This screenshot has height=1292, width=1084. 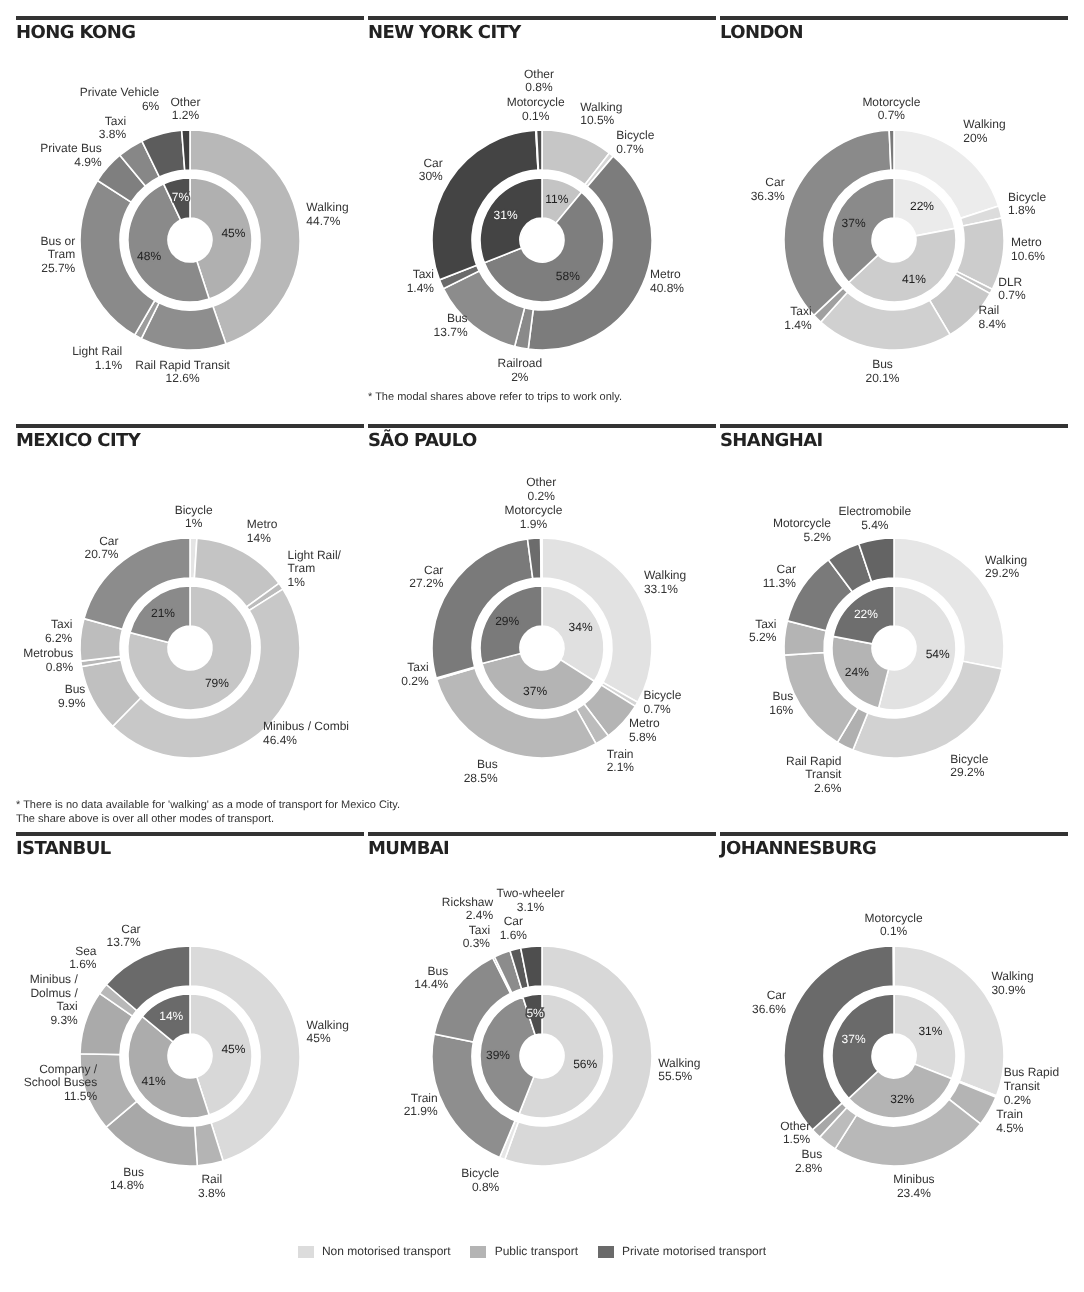 What do you see at coordinates (894, 848) in the screenshot?
I see `chart-title: JOHANNESBURG` at bounding box center [894, 848].